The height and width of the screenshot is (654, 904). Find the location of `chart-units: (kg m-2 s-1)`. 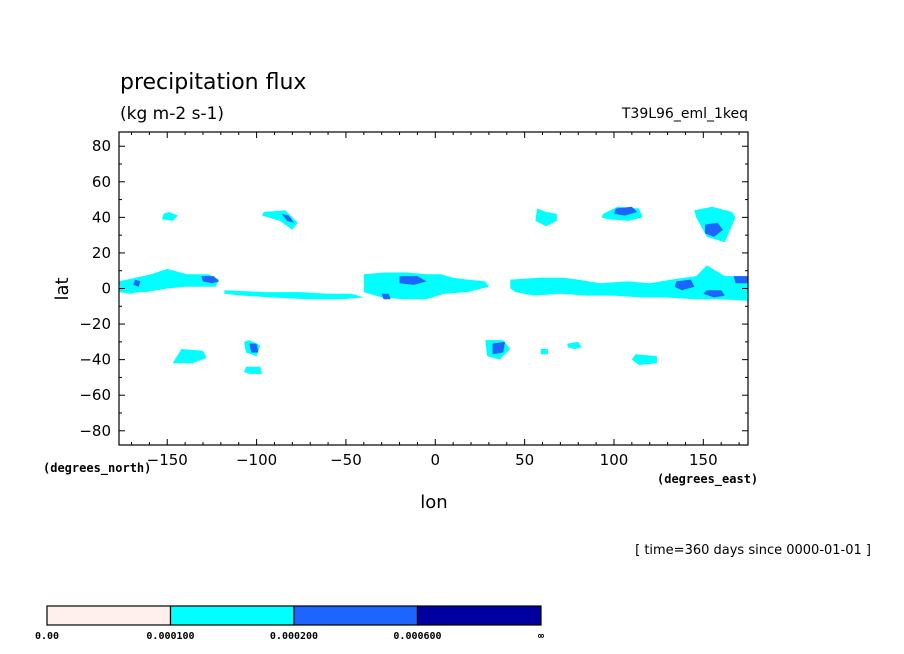

chart-units: (kg m-2 s-1) is located at coordinates (172, 114).